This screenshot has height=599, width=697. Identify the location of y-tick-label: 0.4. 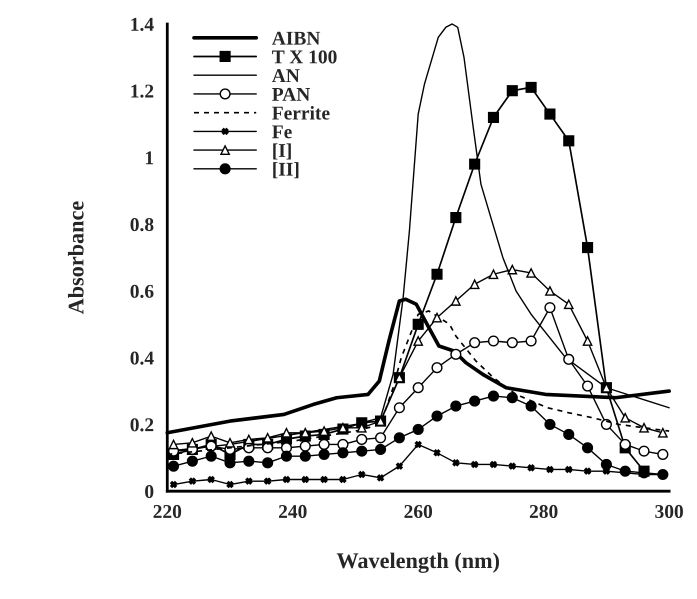
(142, 358).